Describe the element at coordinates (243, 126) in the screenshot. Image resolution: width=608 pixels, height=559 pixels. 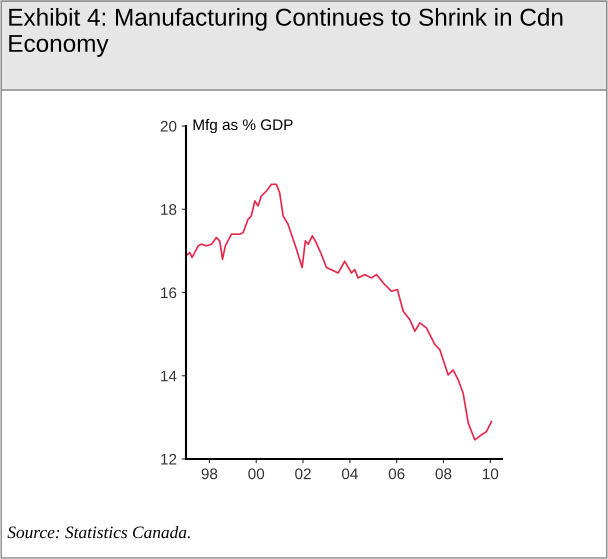
I see `y-axis-title: Mfg as % GDP` at that location.